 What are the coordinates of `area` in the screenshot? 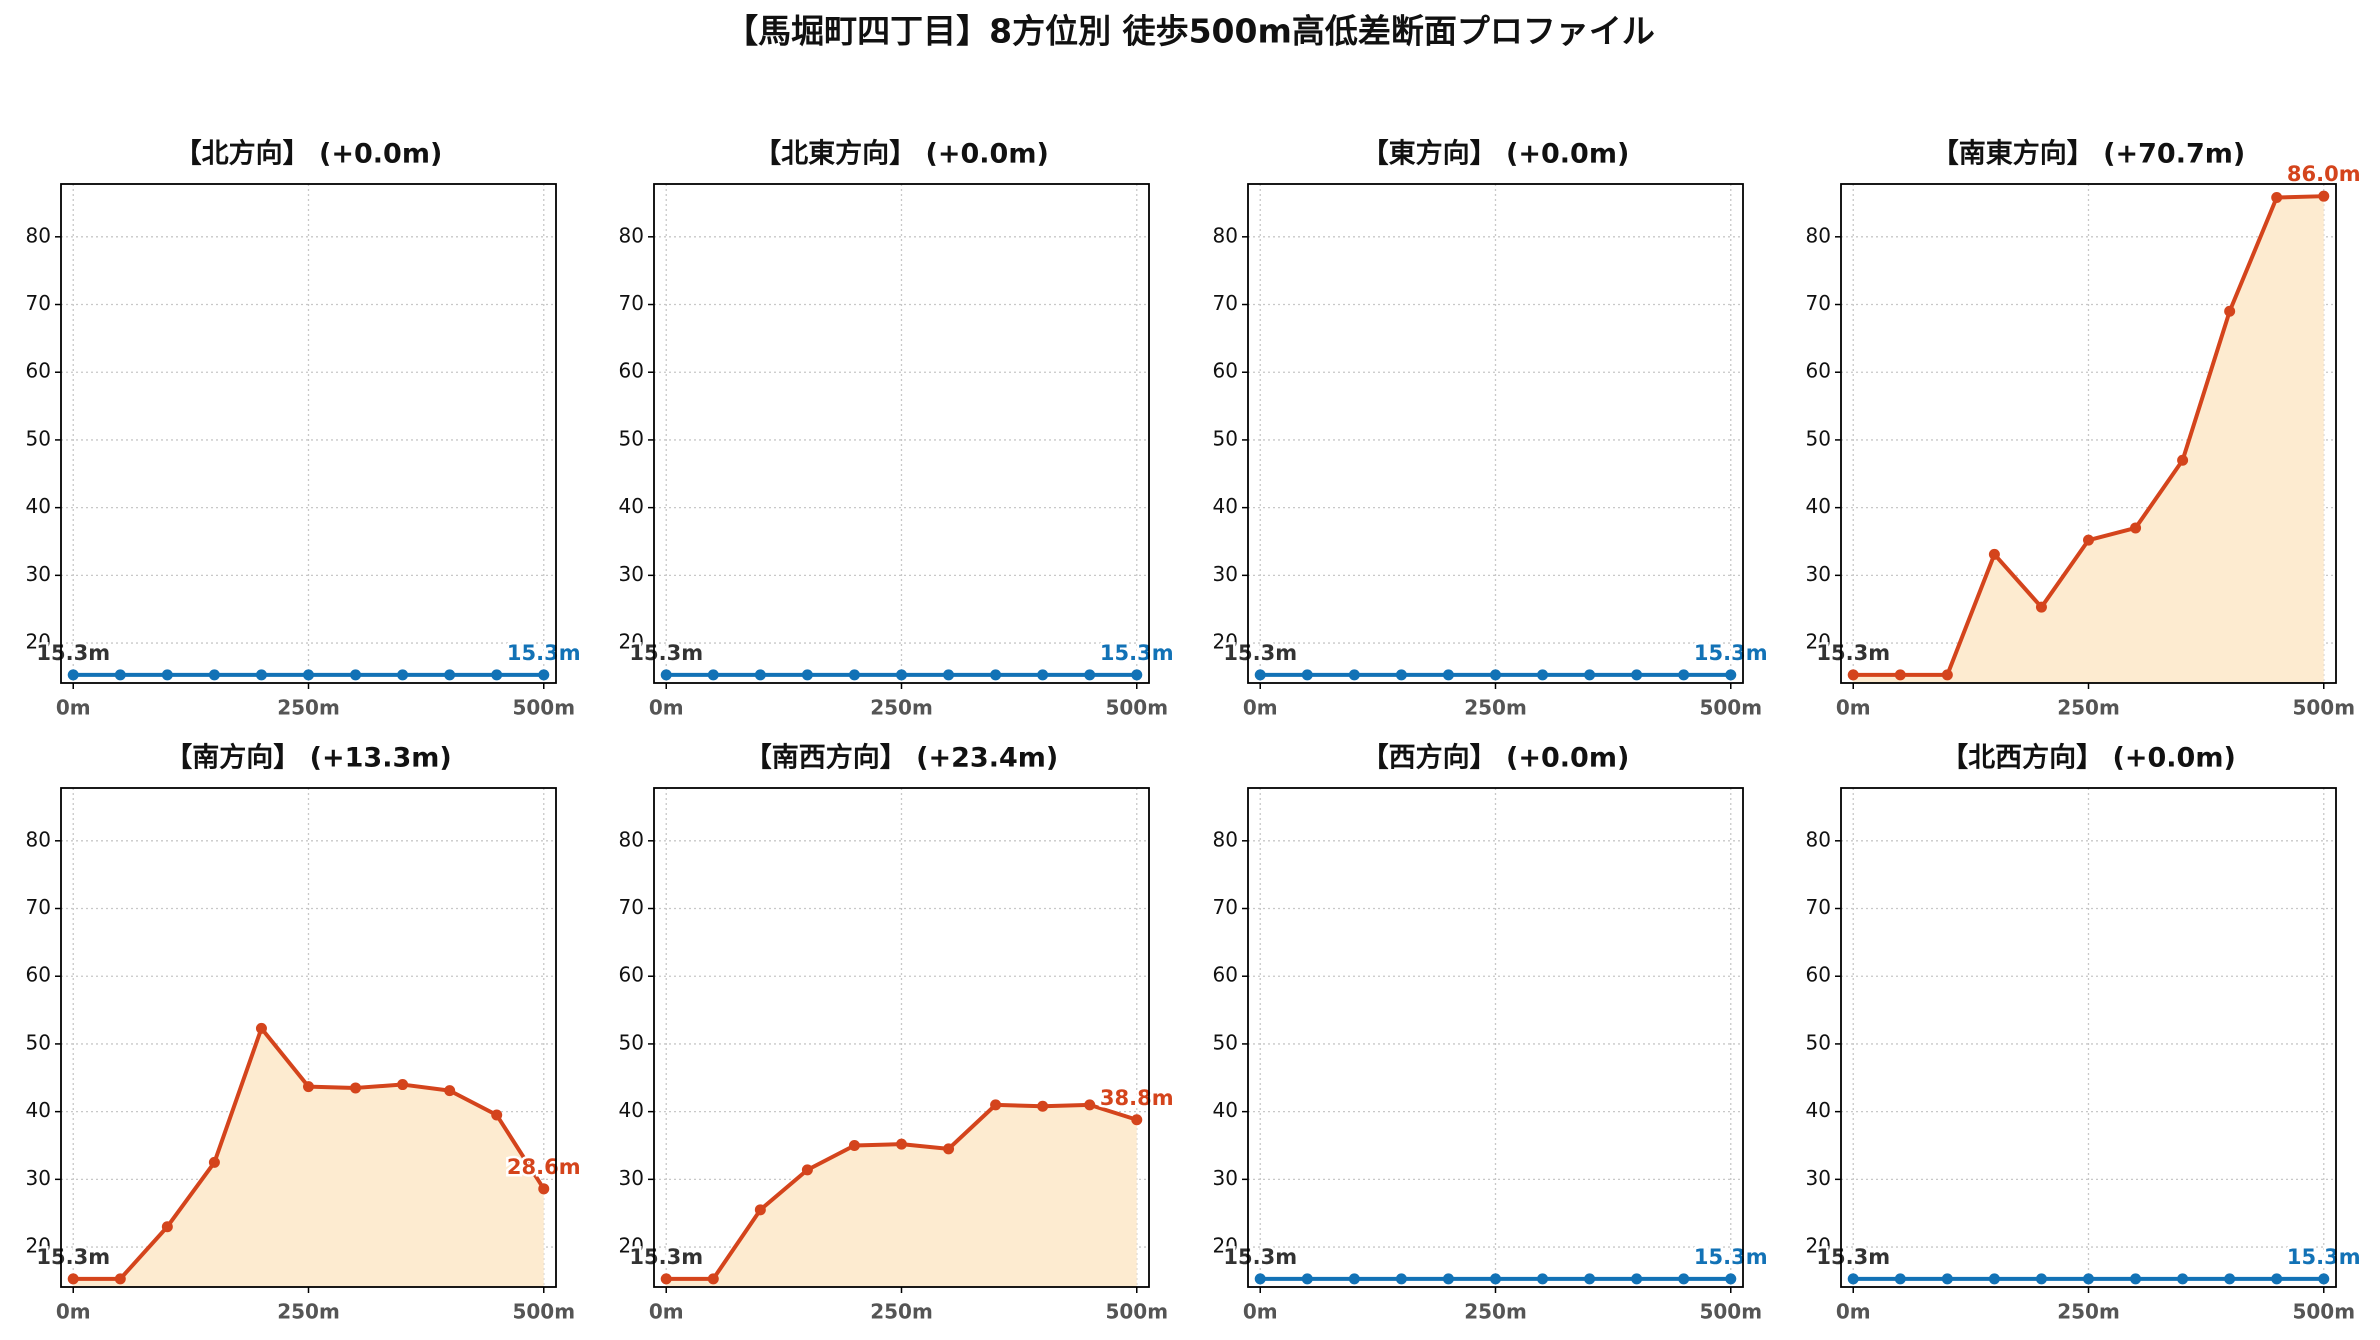 It's located at (2088, 439).